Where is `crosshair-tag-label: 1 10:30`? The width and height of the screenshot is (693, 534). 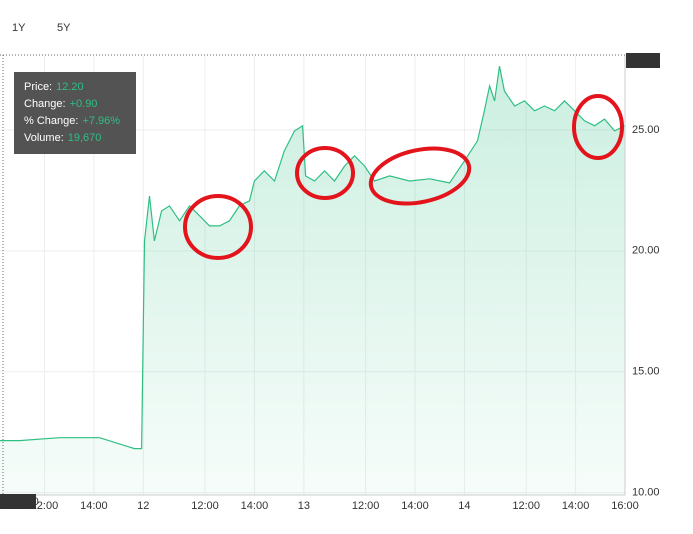
crosshair-tag-label: 1 10:30 is located at coordinates (20, 502).